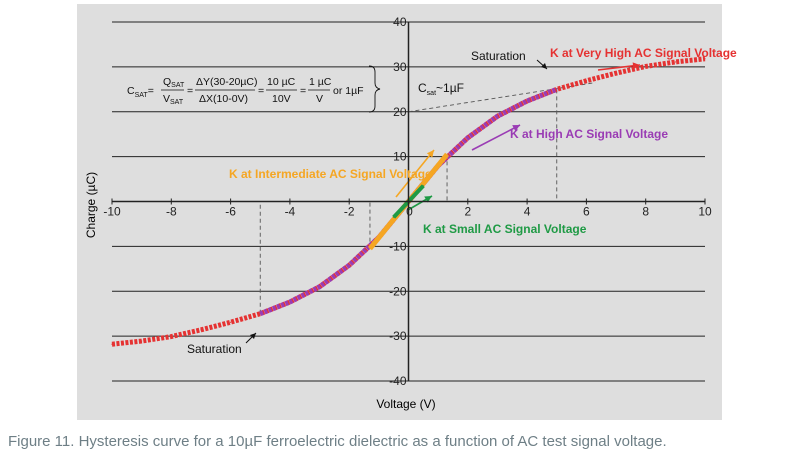  Describe the element at coordinates (223, 99) in the screenshot. I see `svg-text: ΔX(10-0V)` at that location.